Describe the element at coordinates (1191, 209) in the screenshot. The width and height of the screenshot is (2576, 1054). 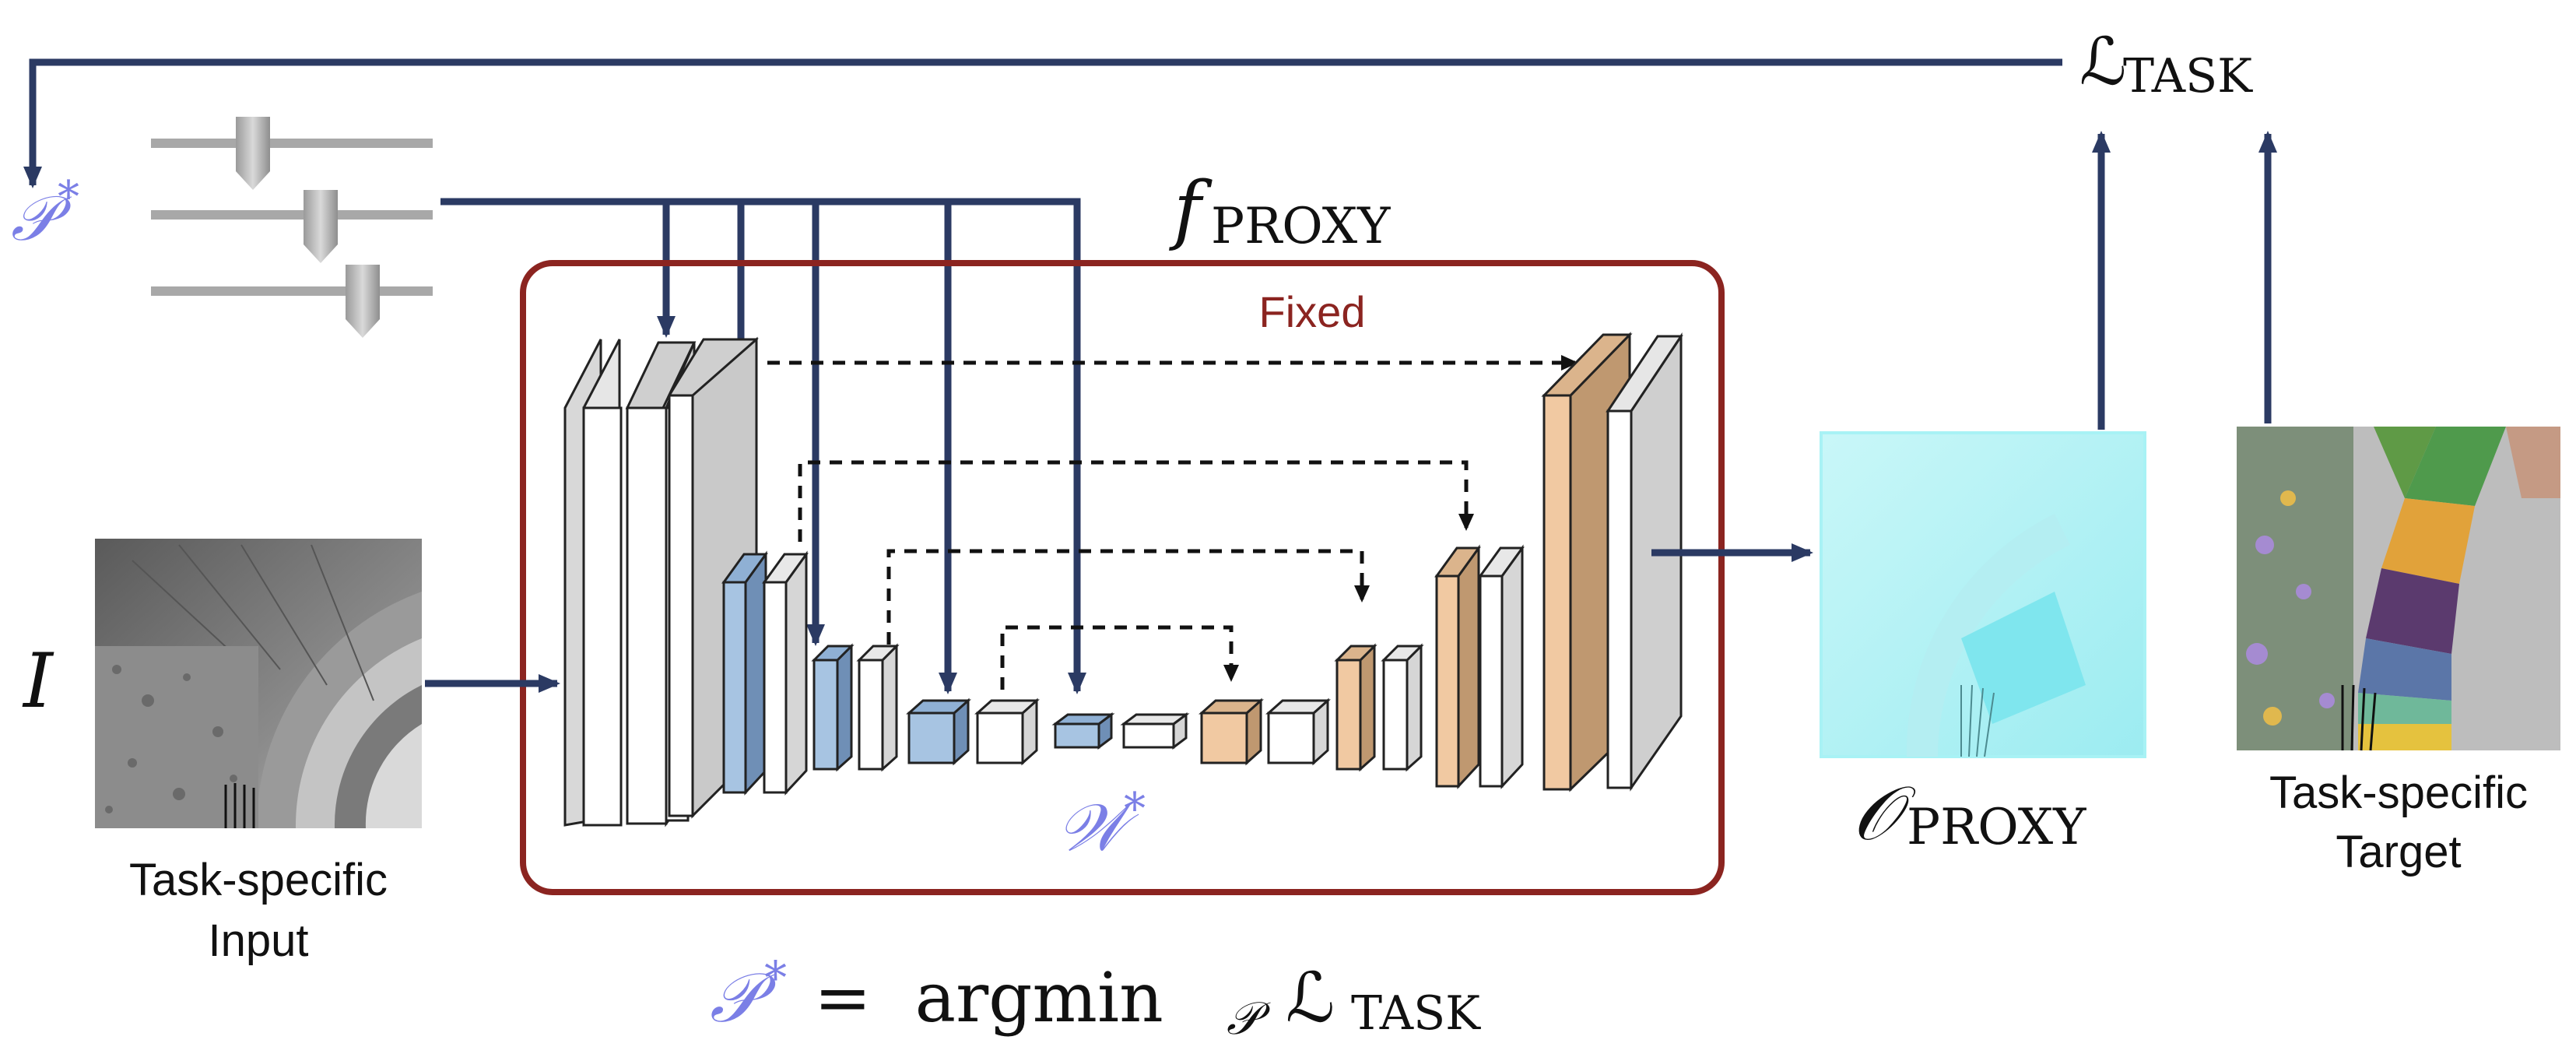
I see `f-proxy-symbol: f` at that location.